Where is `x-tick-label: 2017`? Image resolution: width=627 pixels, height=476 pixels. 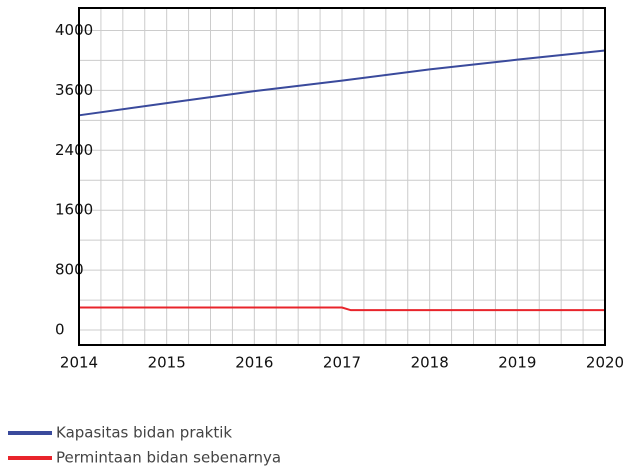
x-tick-label: 2017 is located at coordinates (342, 363).